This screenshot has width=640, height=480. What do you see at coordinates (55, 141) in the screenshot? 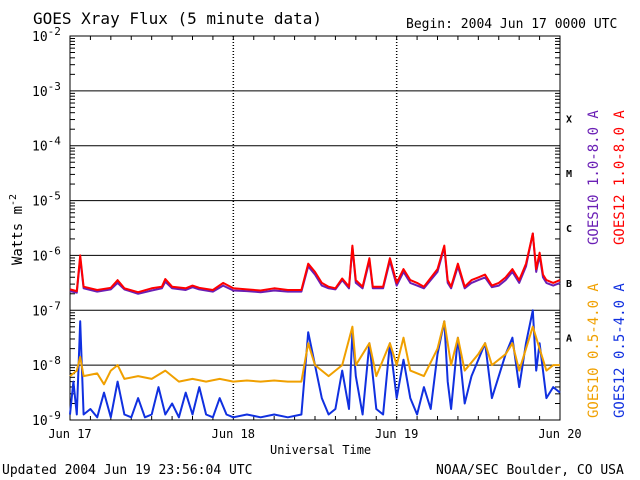
I see `y-tick-exponent: -4` at bounding box center [55, 141].